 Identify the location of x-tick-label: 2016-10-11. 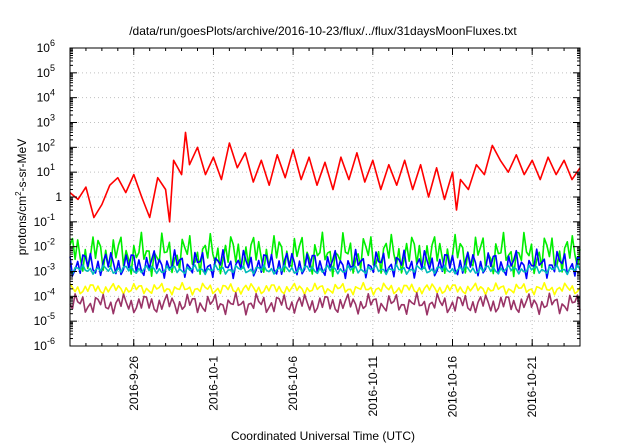
(373, 386).